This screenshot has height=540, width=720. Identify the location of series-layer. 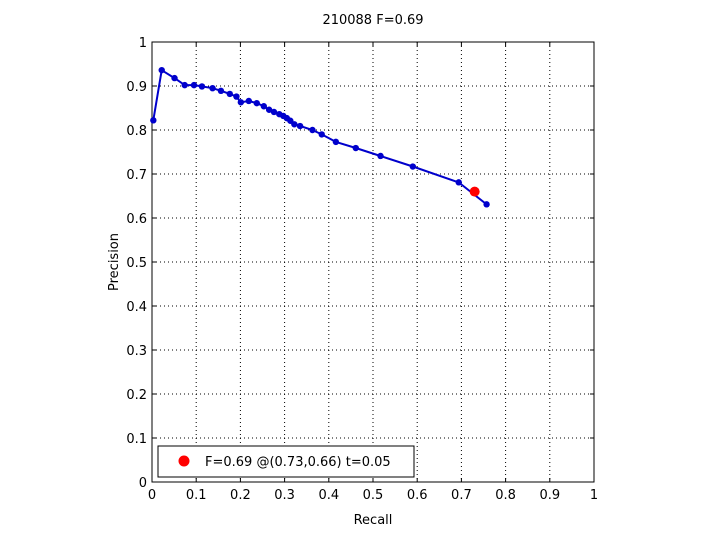
(320, 137).